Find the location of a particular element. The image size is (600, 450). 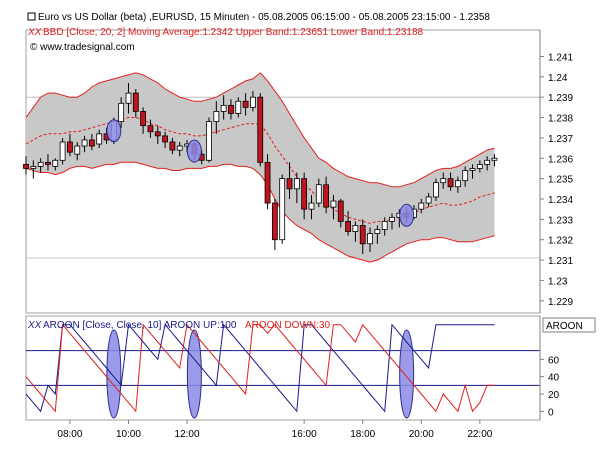

price-tick-label: 1.233 is located at coordinates (560, 220).